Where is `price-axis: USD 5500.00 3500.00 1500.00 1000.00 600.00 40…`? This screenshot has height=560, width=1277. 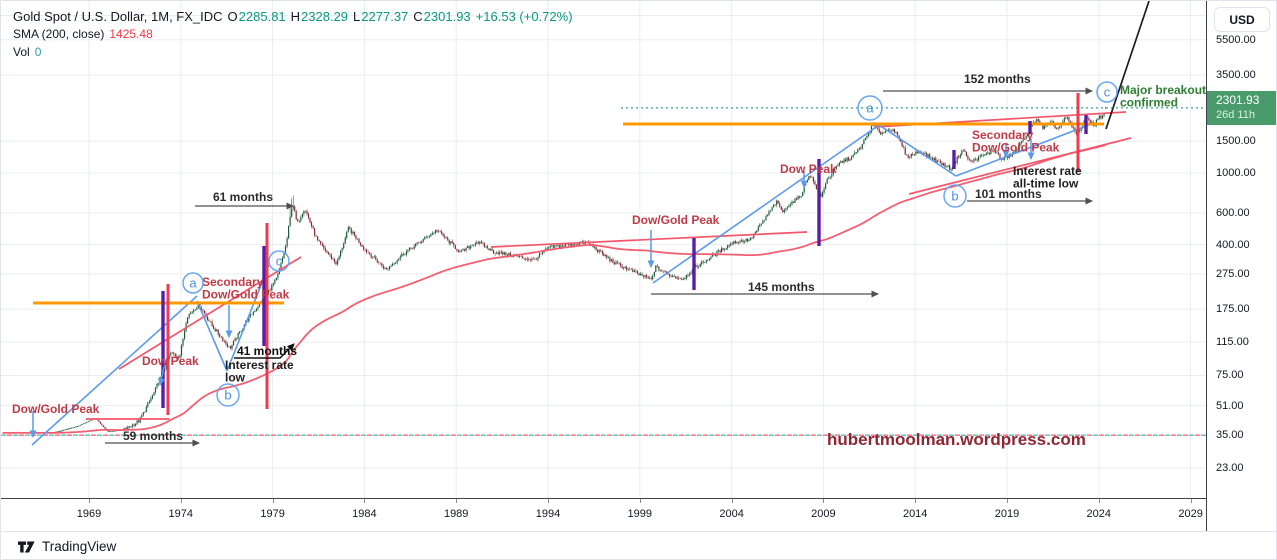
price-axis: USD 5500.00 3500.00 1500.00 1000.00 600.00 40… is located at coordinates (1241, 266).